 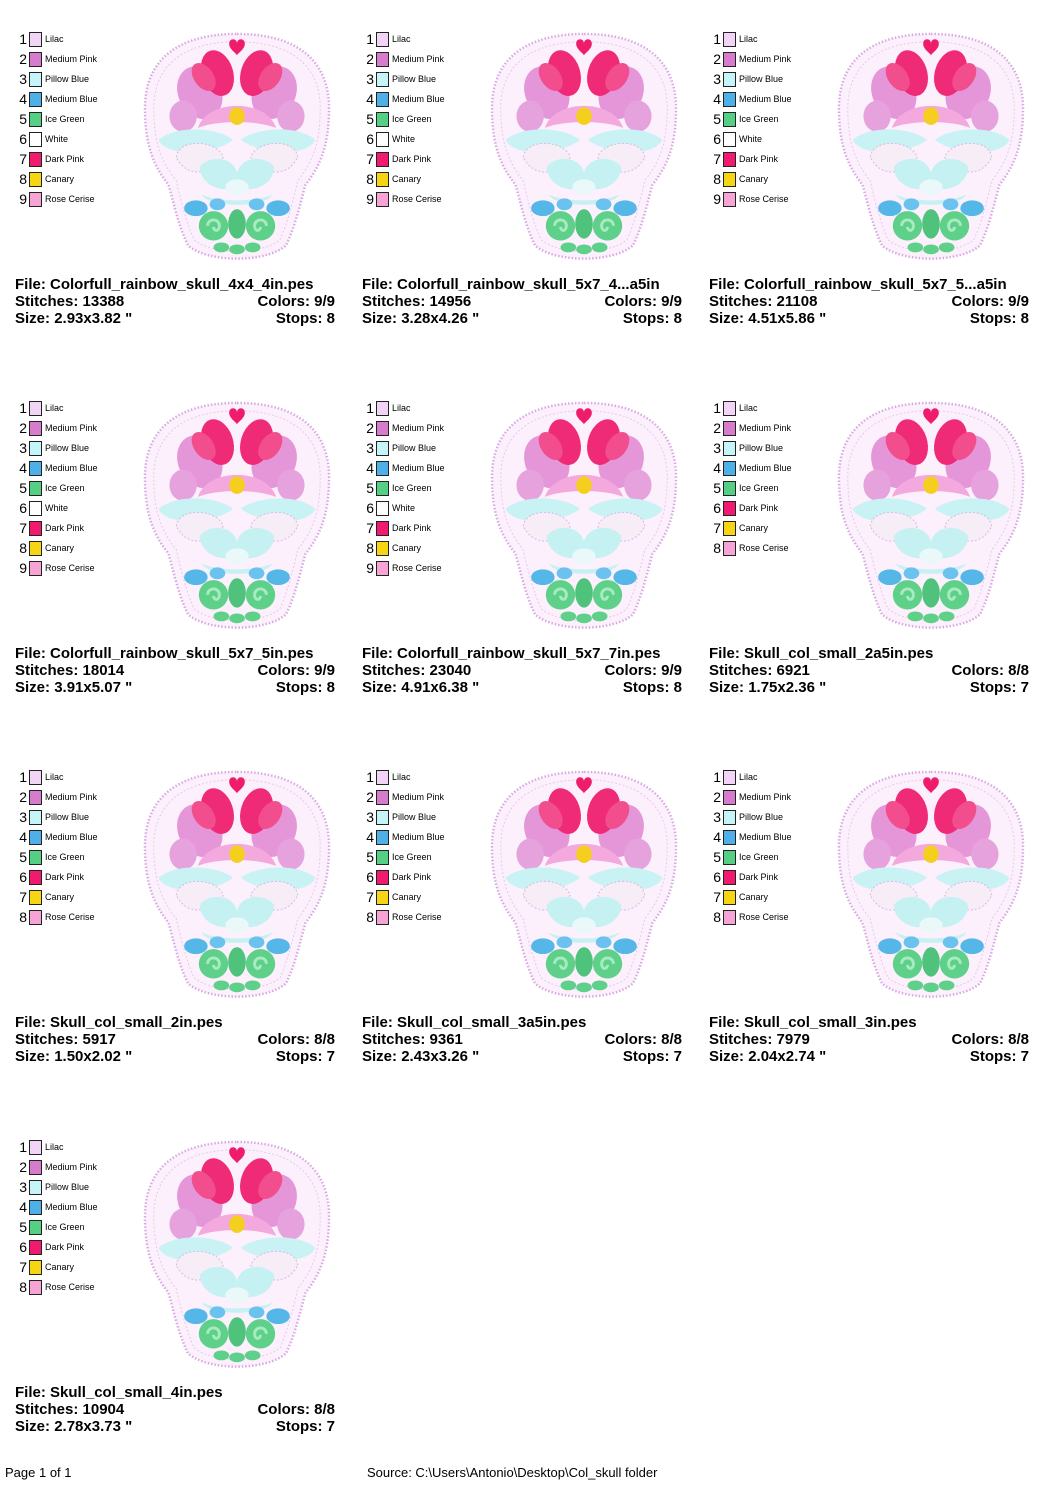 I want to click on size-line: Size: 4.51x5.86 " Stops: 8, so click(x=869, y=318).